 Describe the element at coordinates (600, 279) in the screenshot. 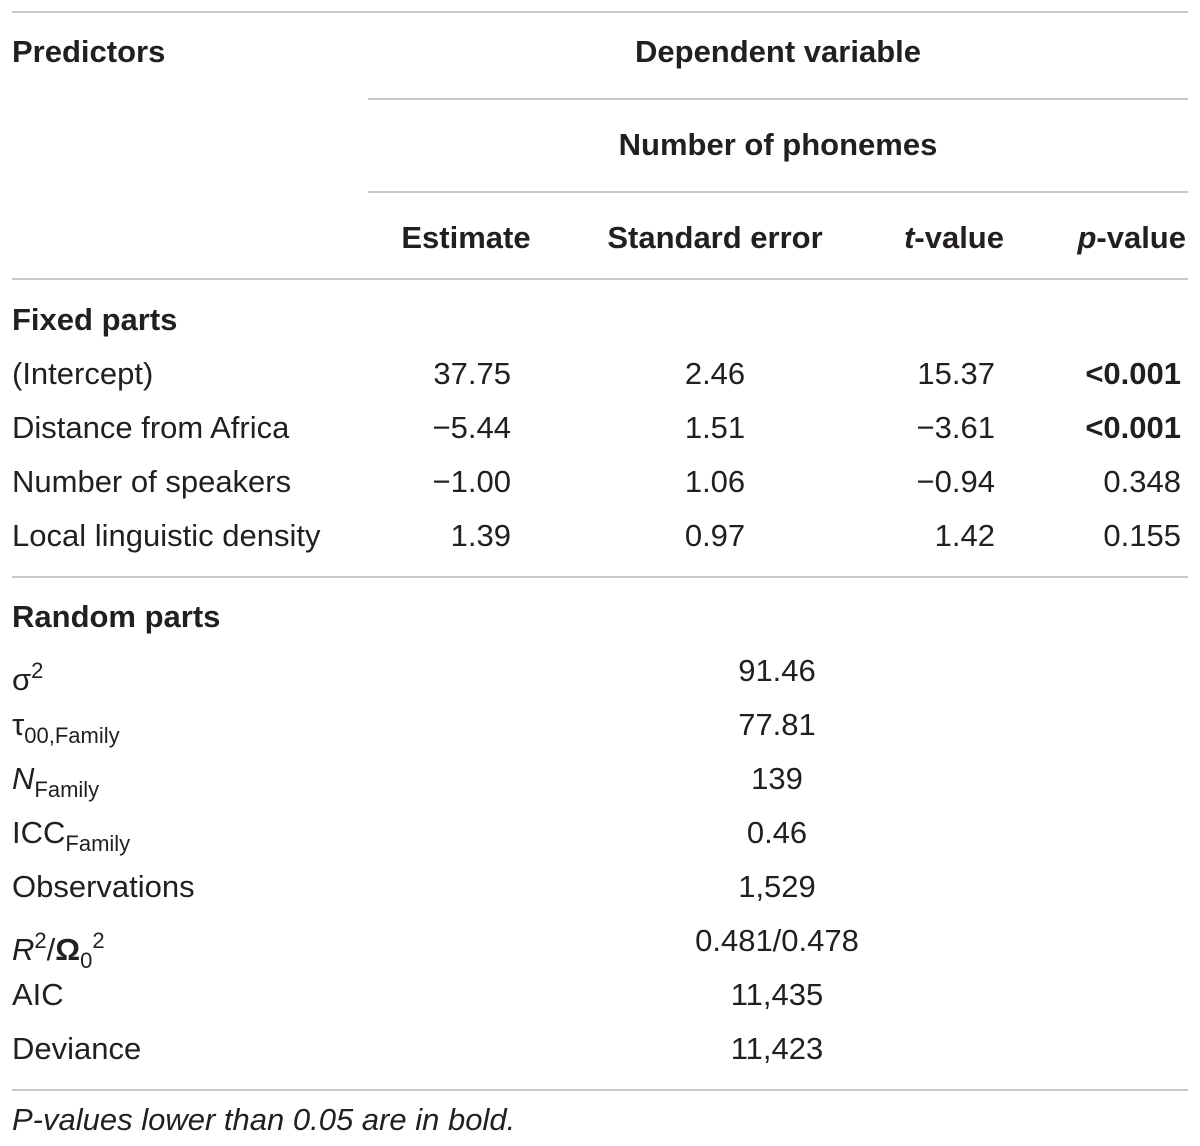

I see `header-bottom-rule` at that location.